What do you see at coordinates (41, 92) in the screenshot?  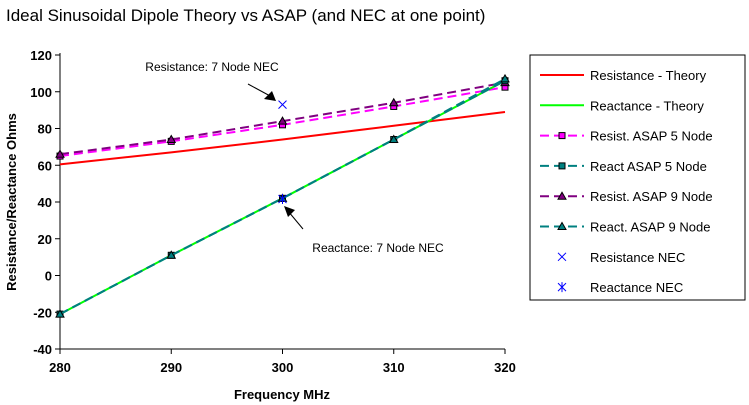 I see `y-tick-label: 100` at bounding box center [41, 92].